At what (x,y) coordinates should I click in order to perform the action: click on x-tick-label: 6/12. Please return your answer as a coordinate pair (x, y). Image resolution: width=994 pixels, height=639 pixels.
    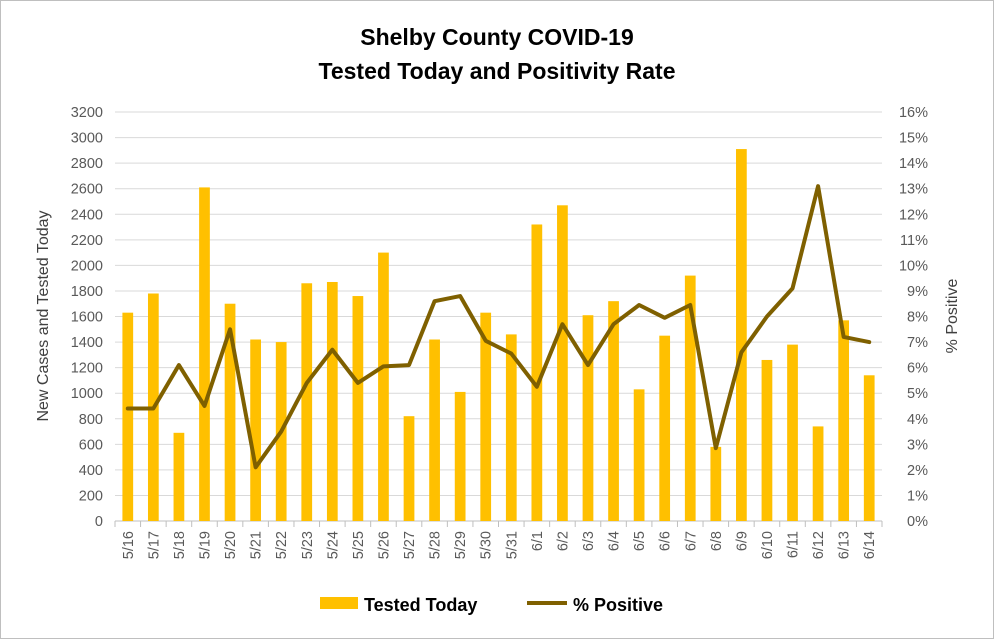
    Looking at the image, I should click on (819, 545).